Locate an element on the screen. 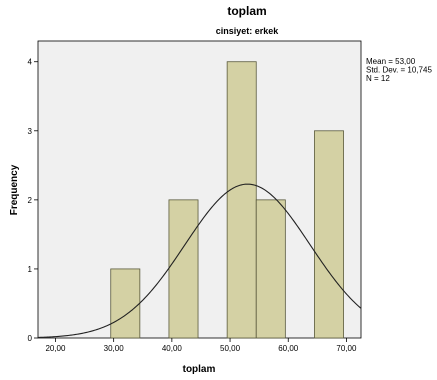  chart-subtitle: cinsiyet: erkek is located at coordinates (248, 31).